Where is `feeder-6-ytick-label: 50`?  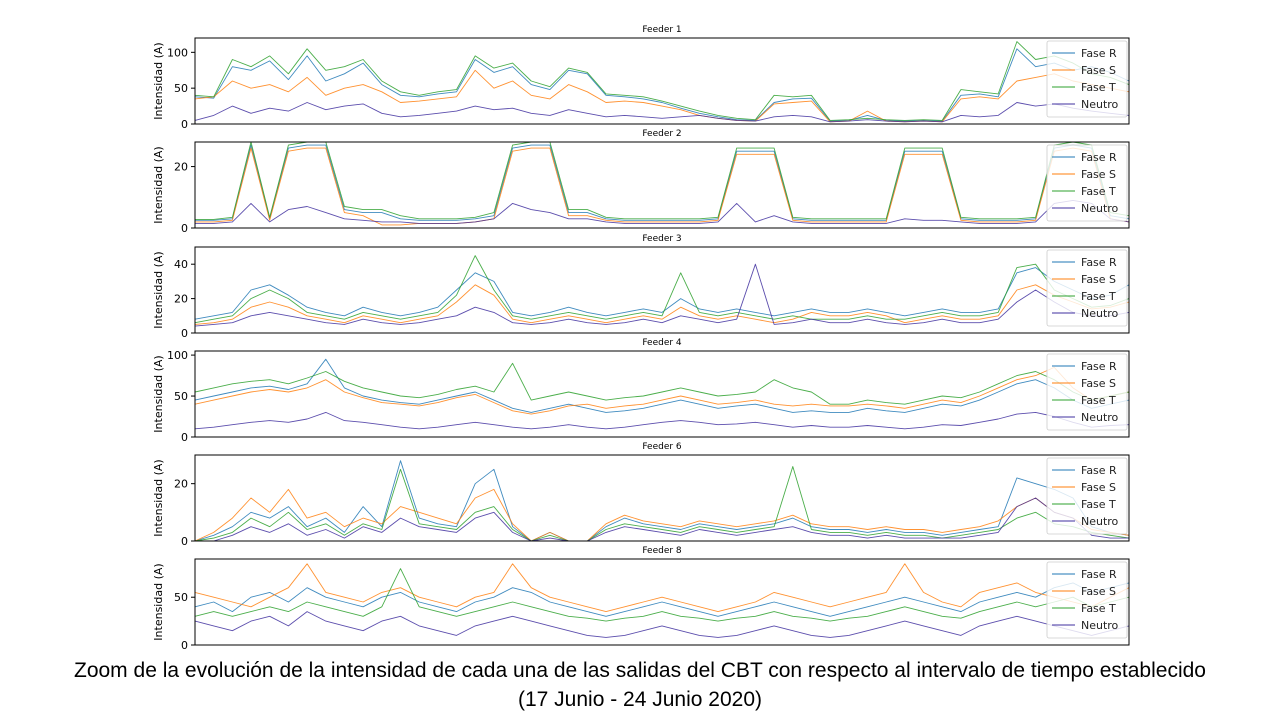
feeder-6-ytick-label: 50 is located at coordinates (181, 597).